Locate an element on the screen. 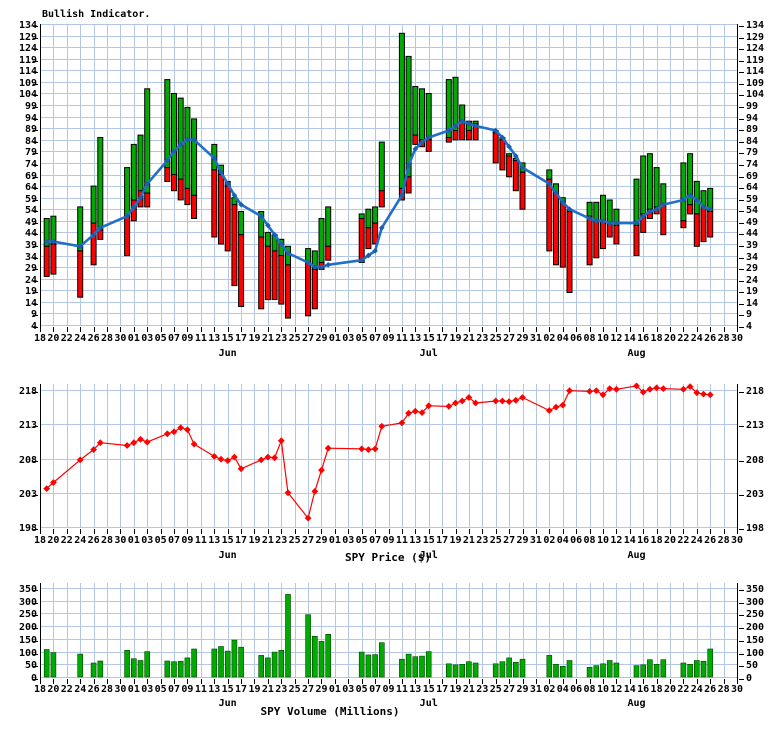  y-label-right: 200 is located at coordinates (755, 627).